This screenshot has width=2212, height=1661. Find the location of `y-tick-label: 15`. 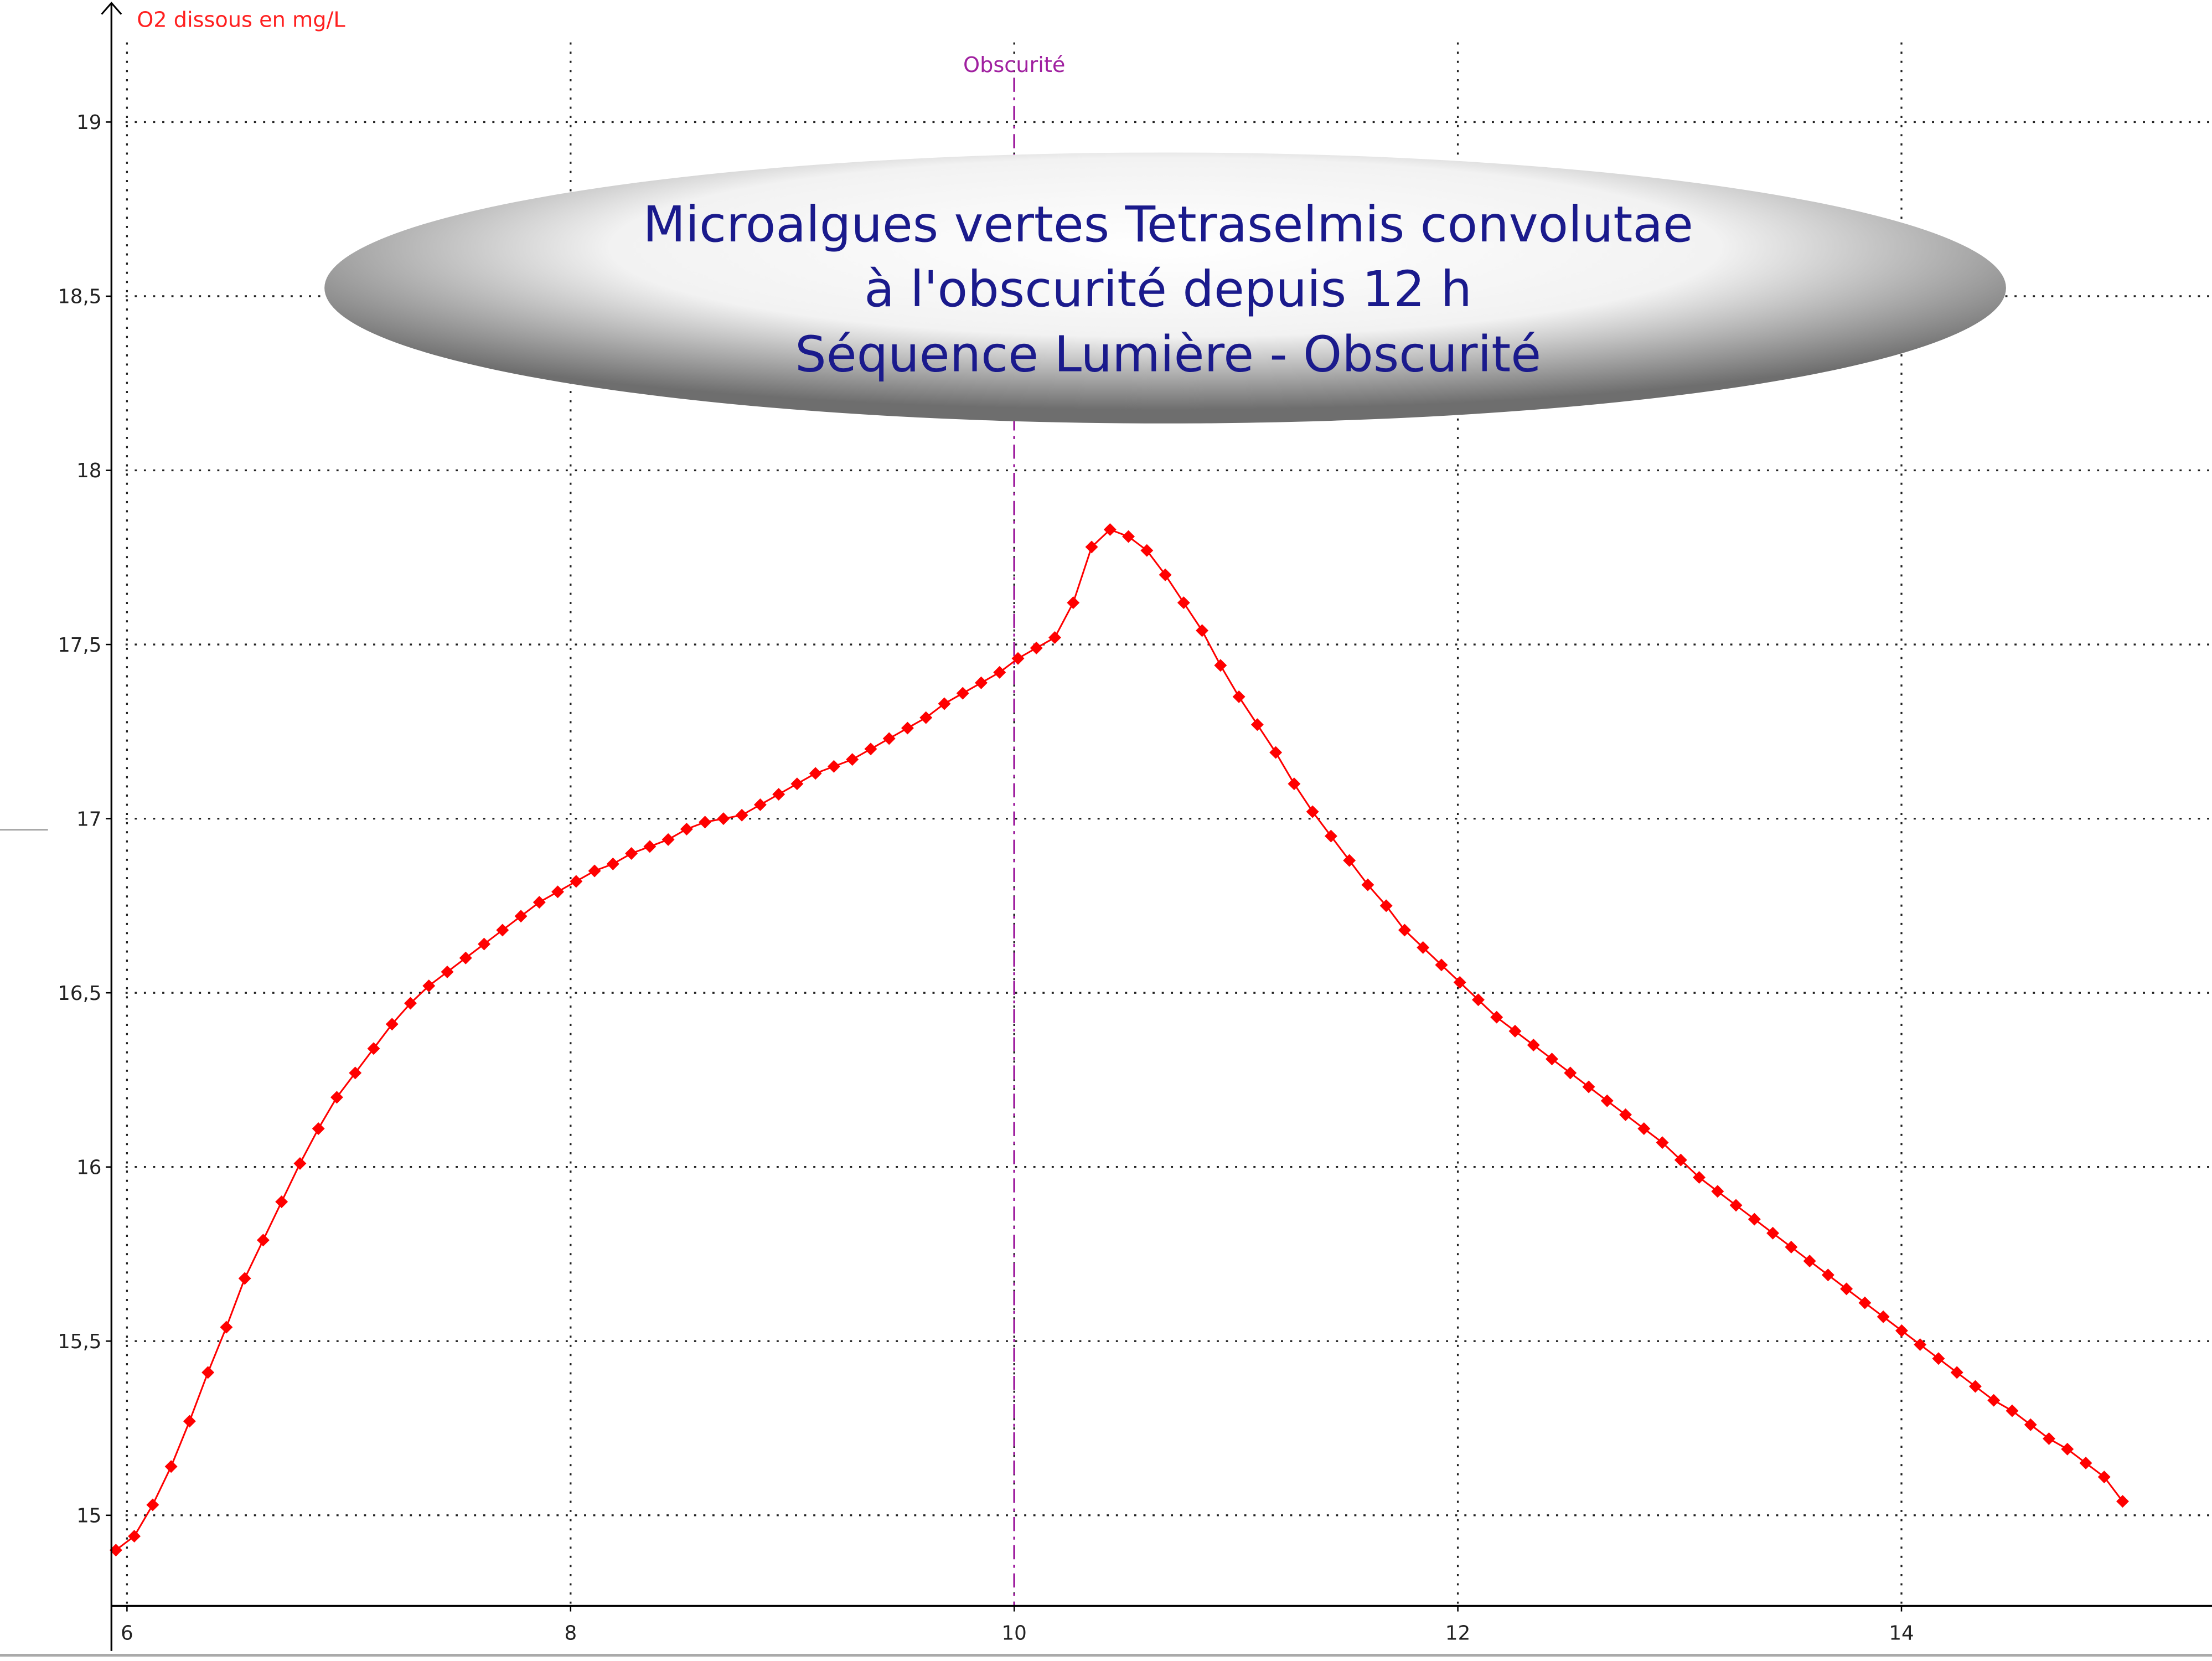

y-tick-label: 15 is located at coordinates (88, 1516).